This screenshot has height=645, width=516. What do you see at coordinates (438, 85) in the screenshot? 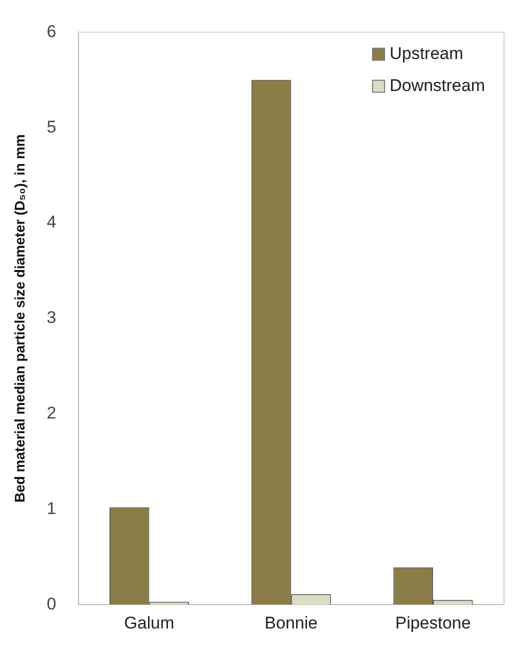
I see `legend-label: Downstream` at bounding box center [438, 85].